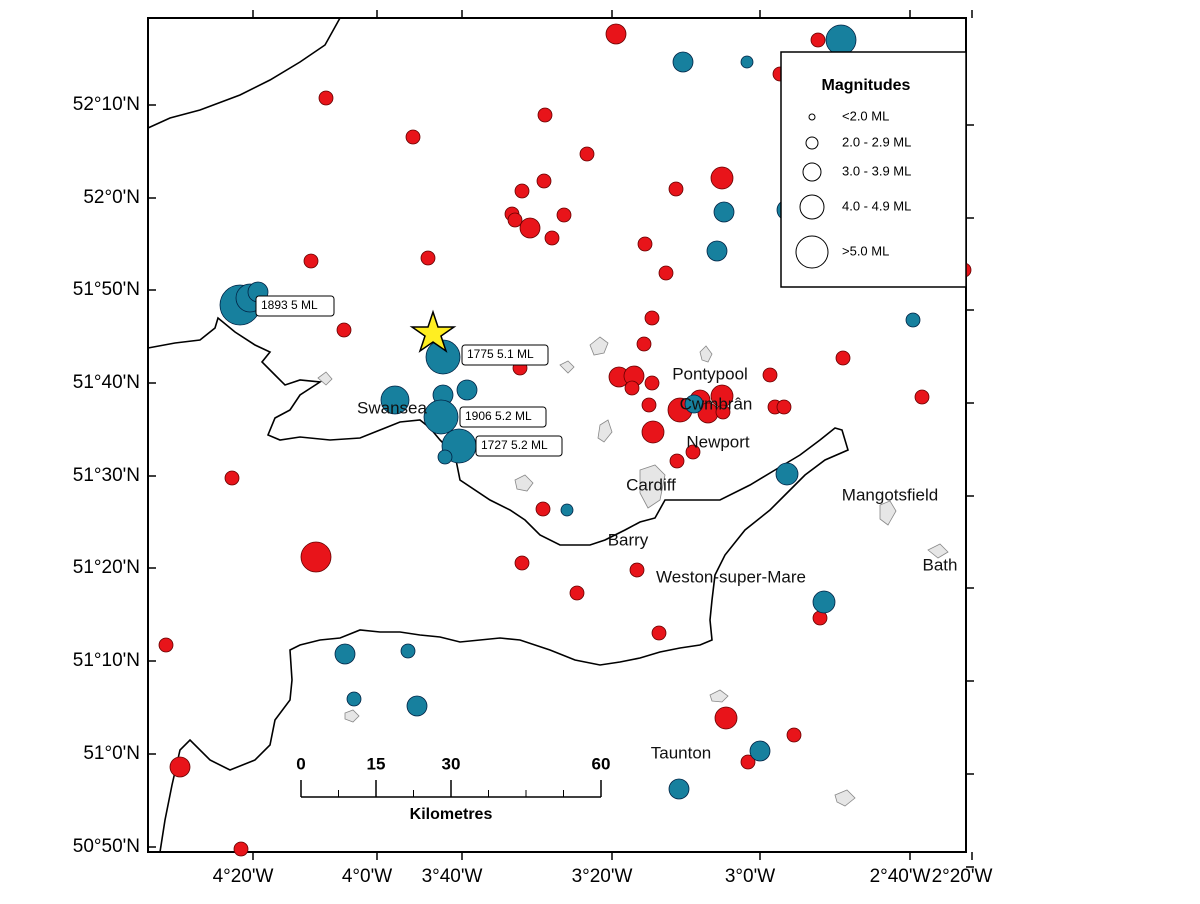 The image size is (1200, 904). Describe the element at coordinates (106, 660) in the screenshot. I see `lat-label: 51°10'N` at that location.